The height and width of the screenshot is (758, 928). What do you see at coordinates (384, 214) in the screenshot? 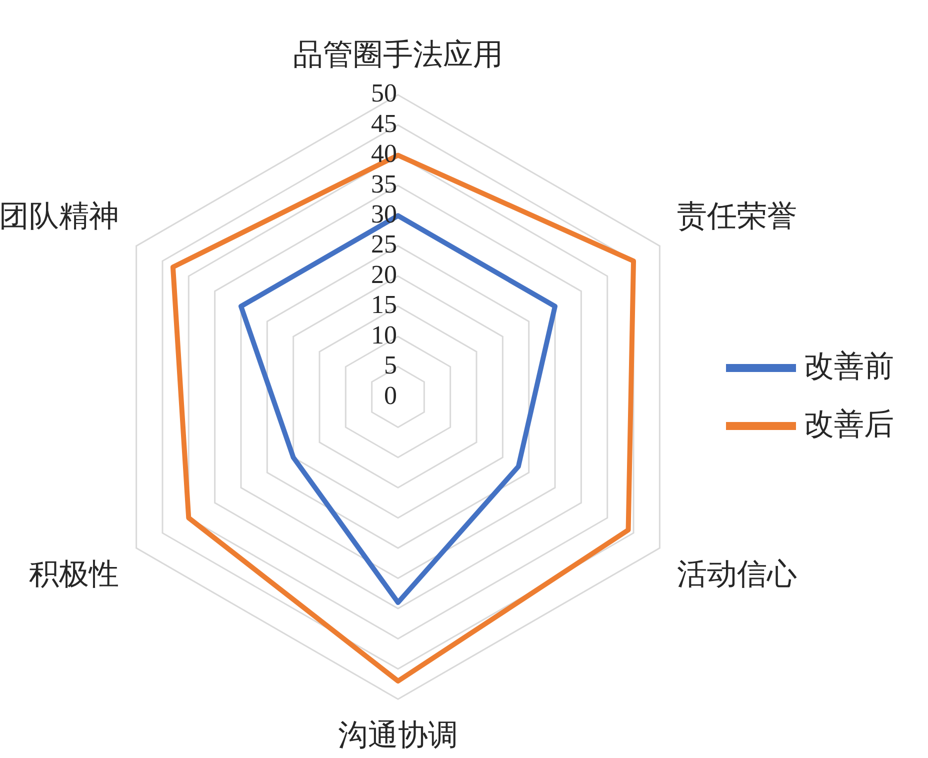
I see `y-tick-label: 30` at bounding box center [384, 214].